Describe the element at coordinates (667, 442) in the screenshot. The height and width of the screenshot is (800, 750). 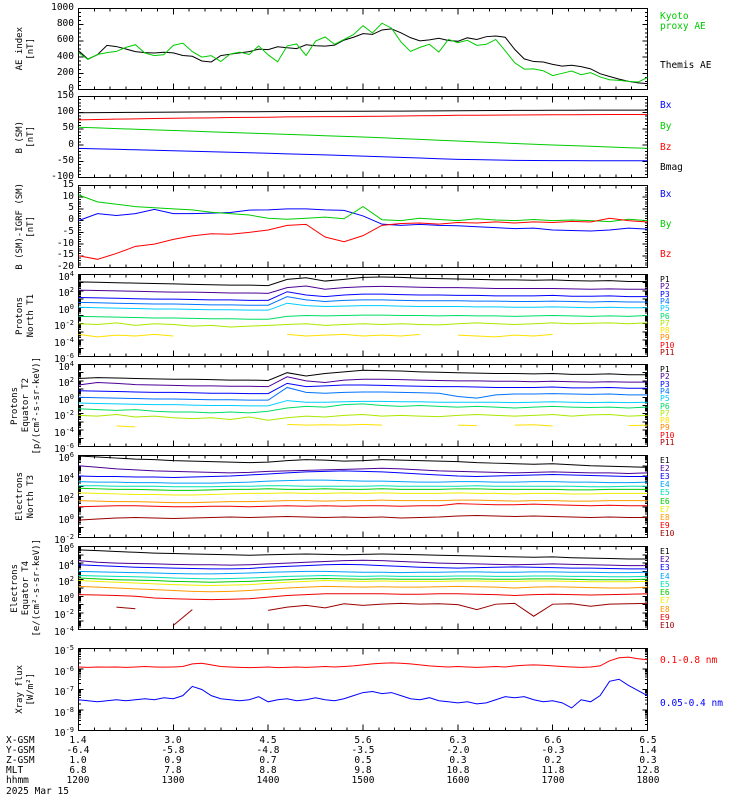
I see `legend-P11: P11` at that location.